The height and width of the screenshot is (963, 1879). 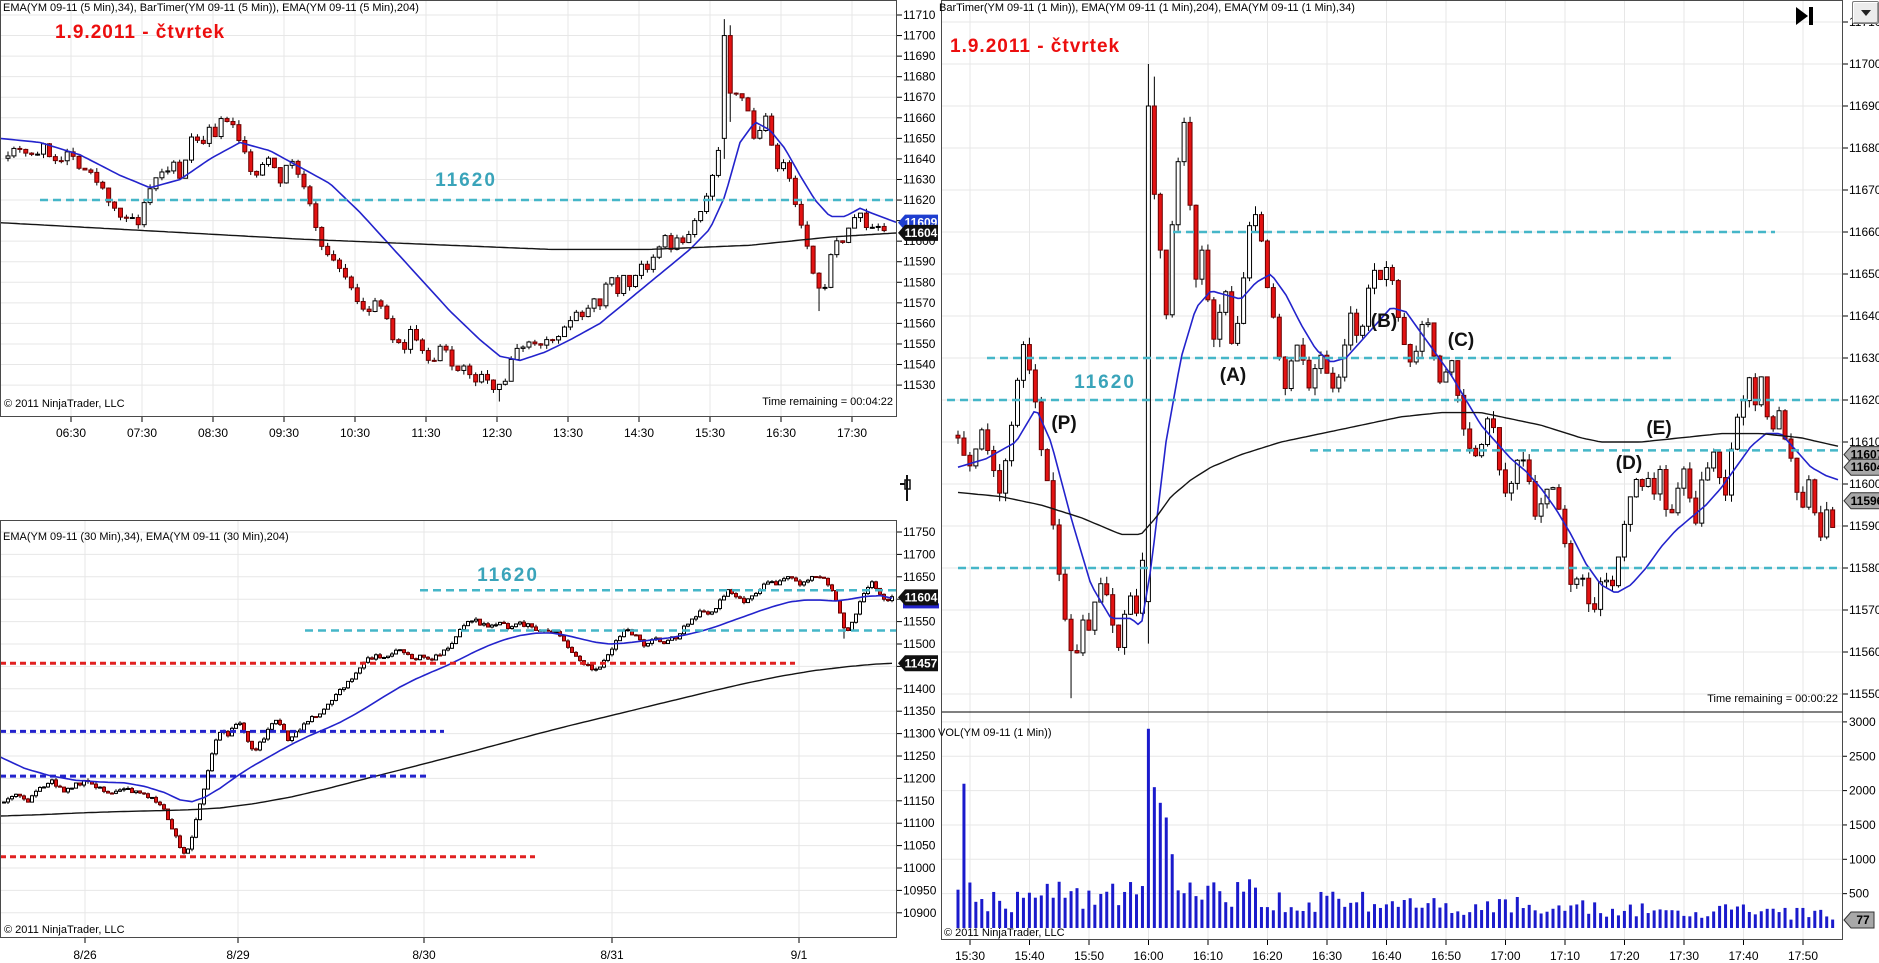 I want to click on chart-dropdown-button, so click(x=1865, y=12).